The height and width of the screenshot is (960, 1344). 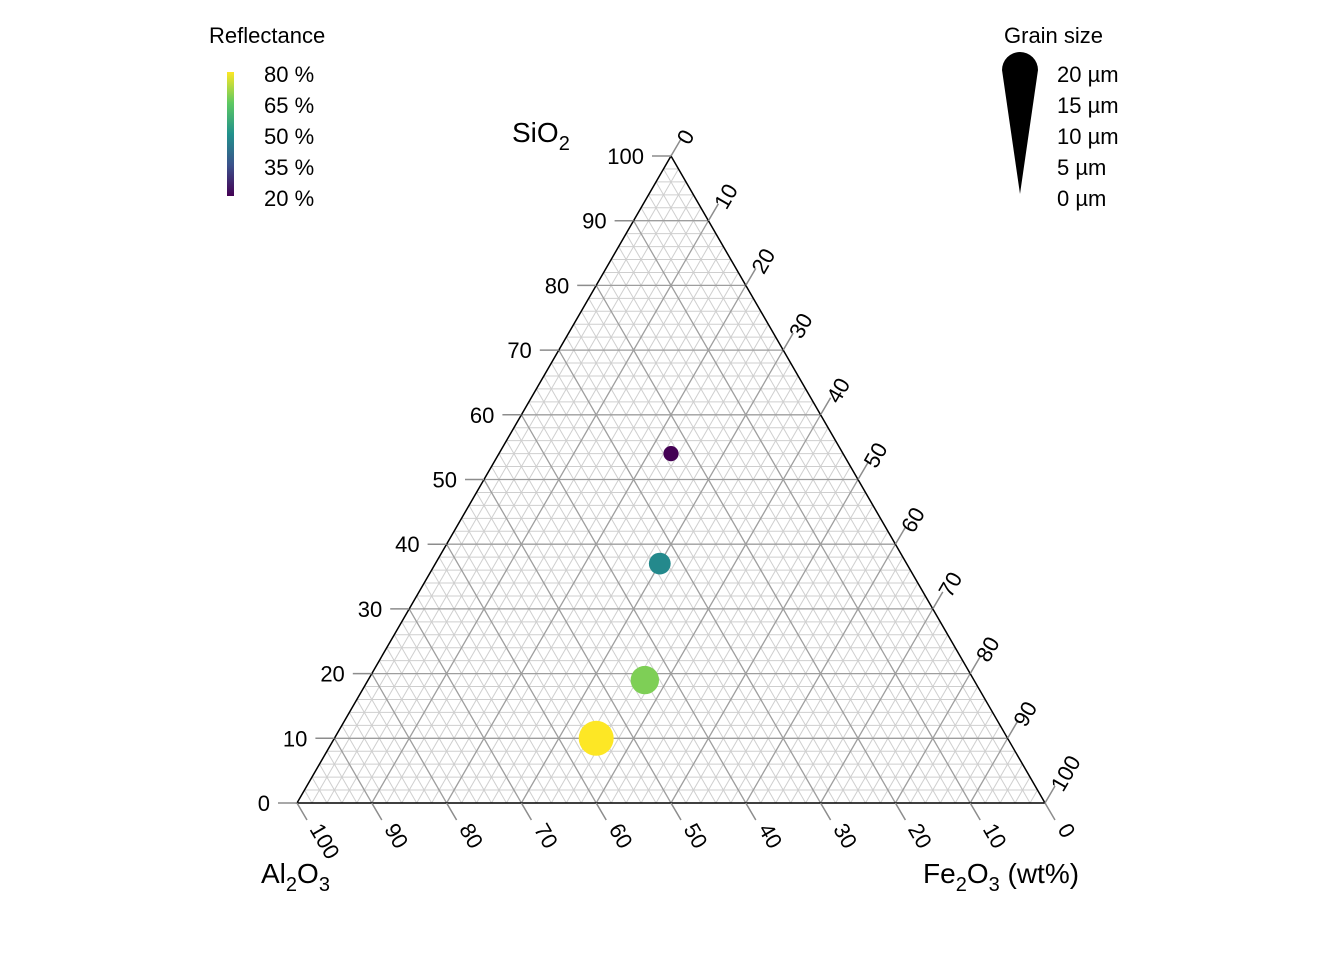 I want to click on al2o3-tick-label: 0, so click(x=1067, y=830).